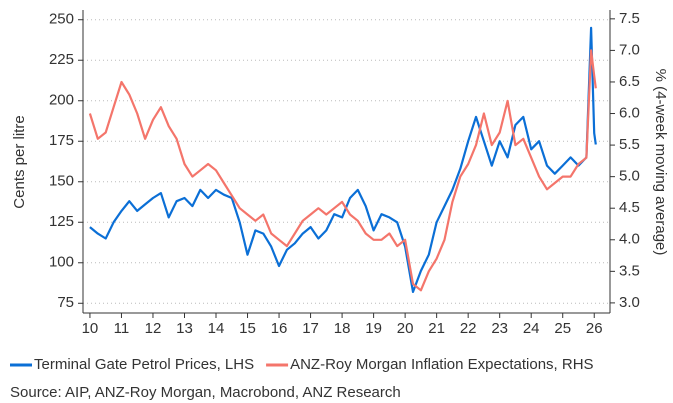  What do you see at coordinates (629, 81) in the screenshot?
I see `y2-tick-label: 6.5` at bounding box center [629, 81].